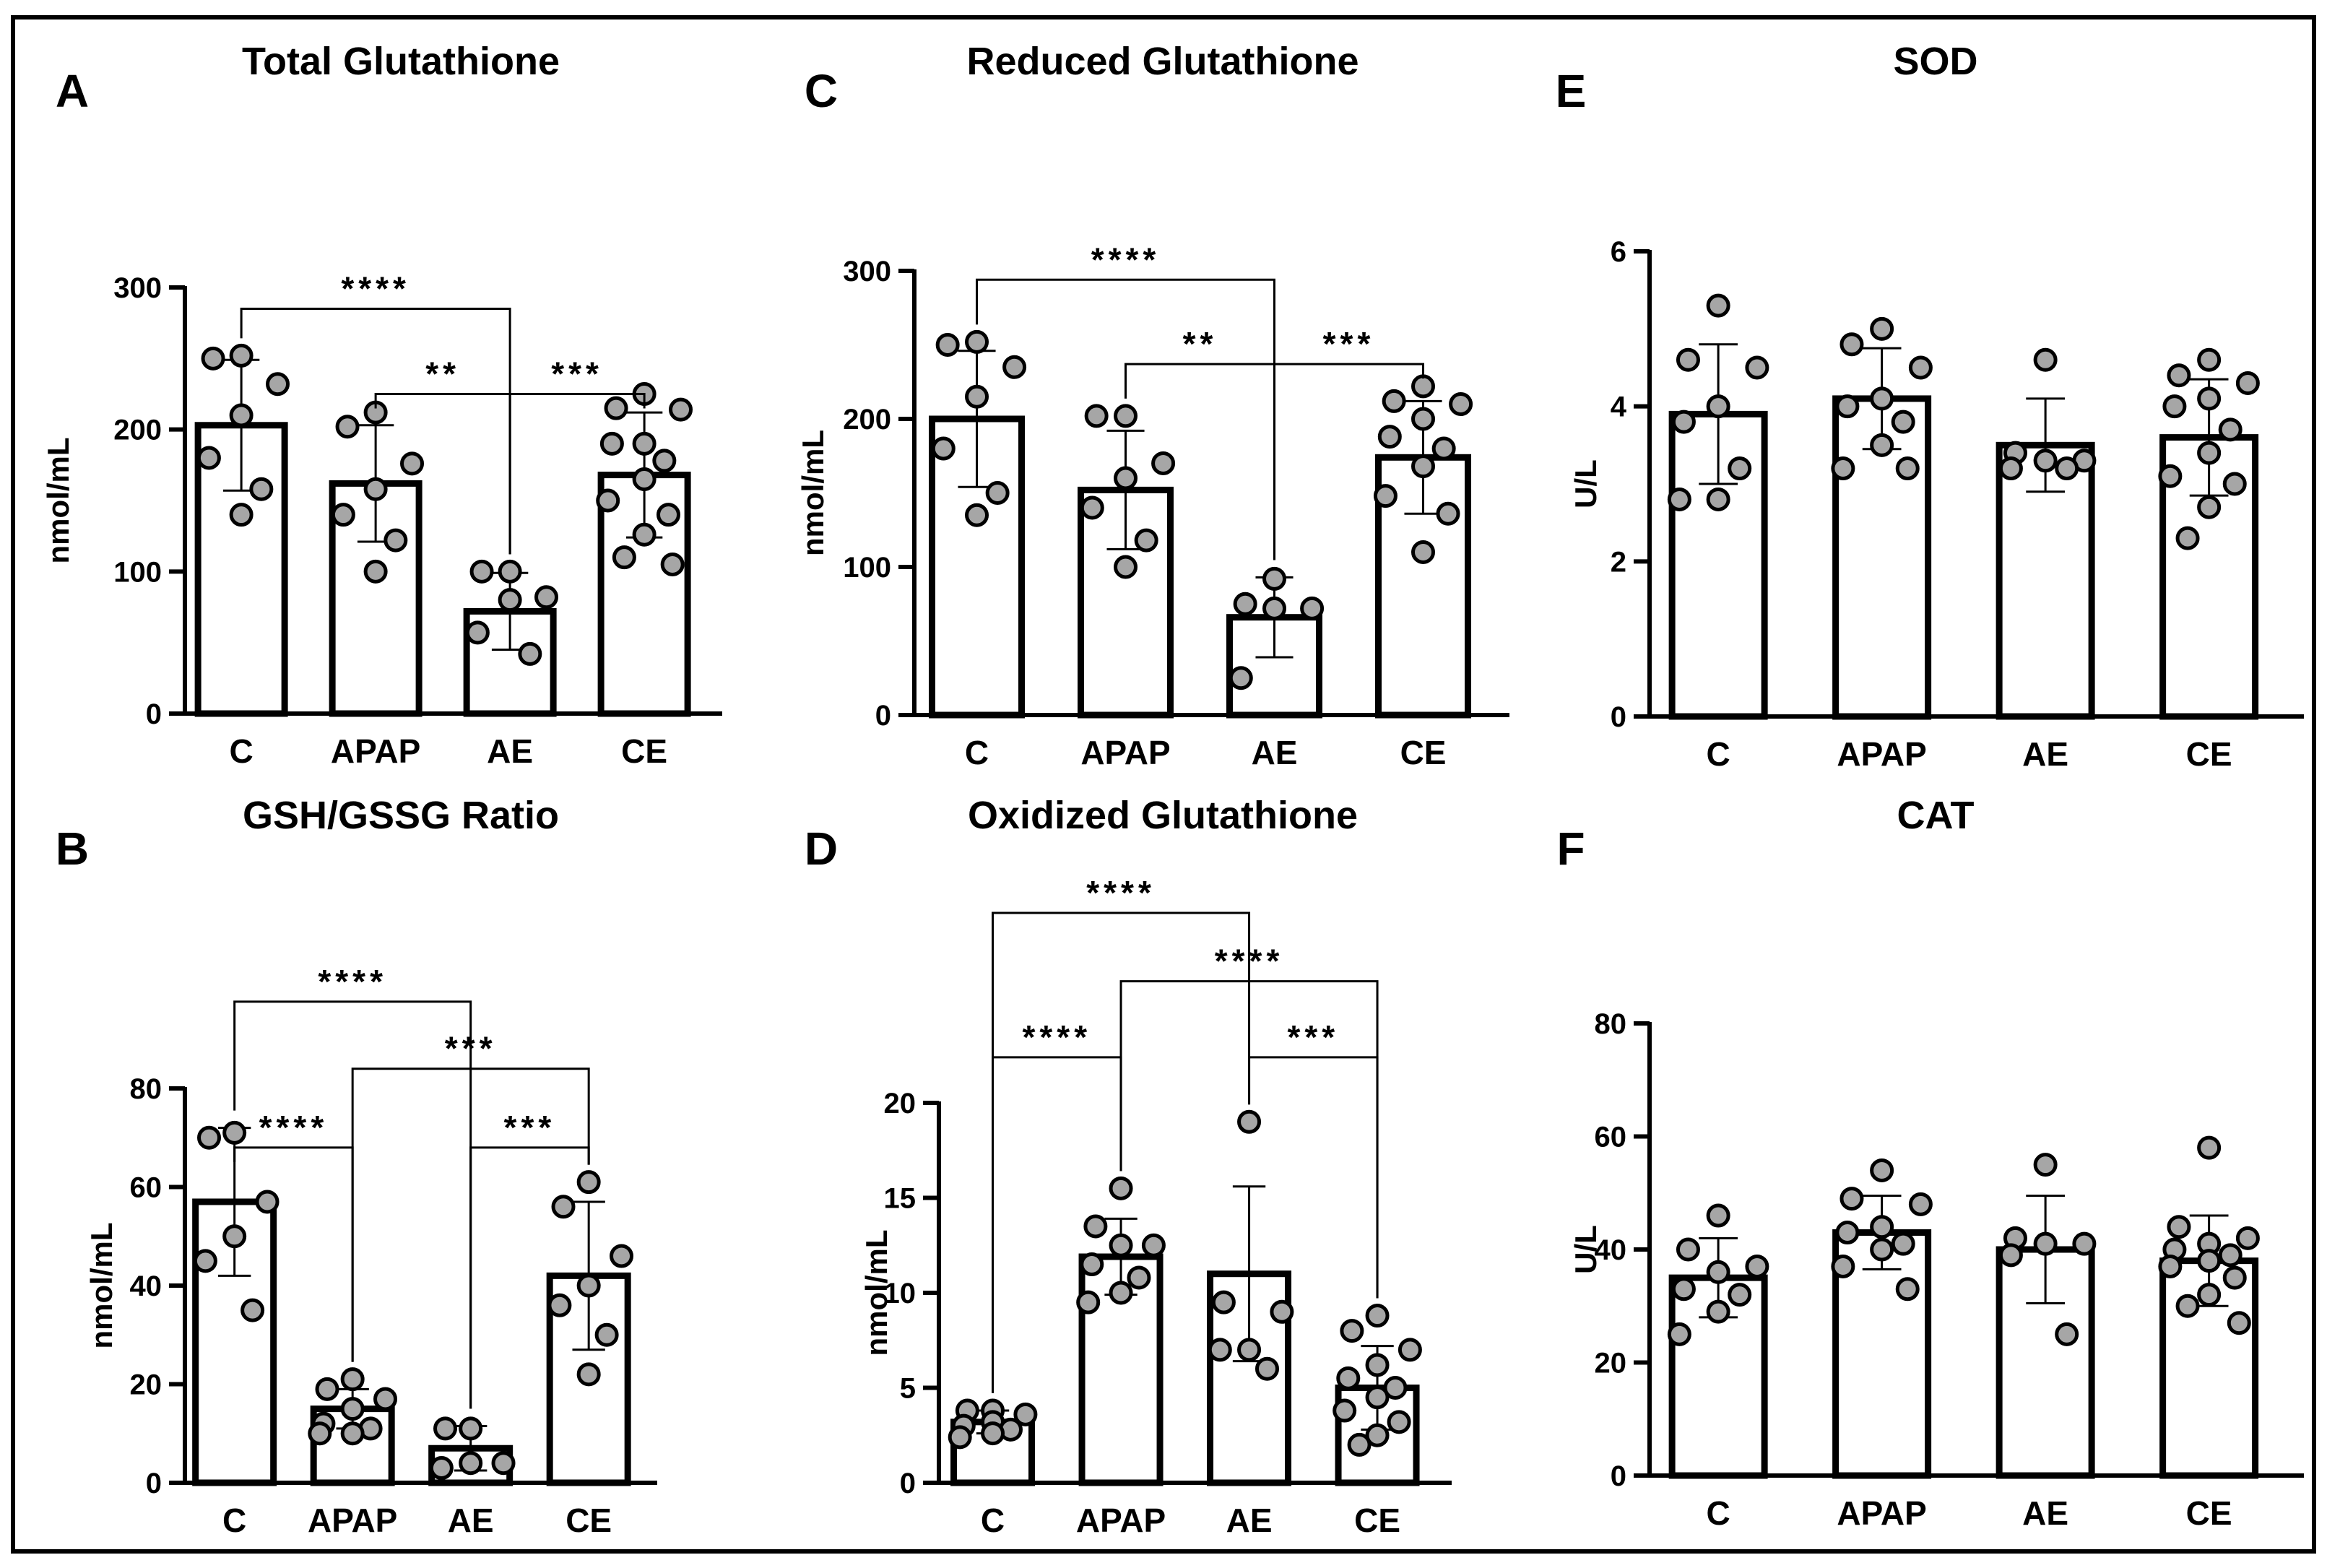 Image resolution: width=2327 pixels, height=1568 pixels. What do you see at coordinates (1611, 1137) in the screenshot?
I see `y-tick-label: 60` at bounding box center [1611, 1137].